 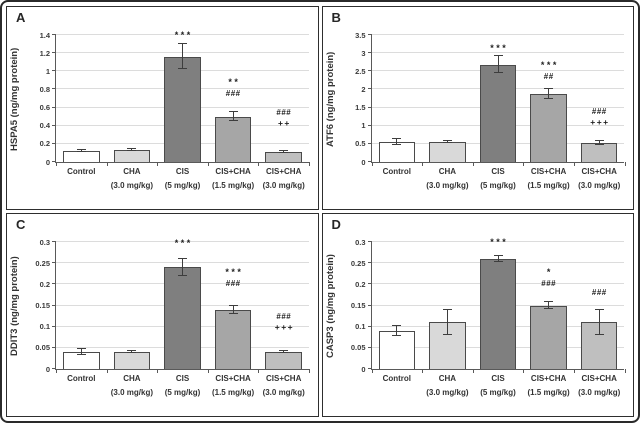 What do you see at coordinates (363, 126) in the screenshot?
I see `y-tick-label: 1` at bounding box center [363, 126].